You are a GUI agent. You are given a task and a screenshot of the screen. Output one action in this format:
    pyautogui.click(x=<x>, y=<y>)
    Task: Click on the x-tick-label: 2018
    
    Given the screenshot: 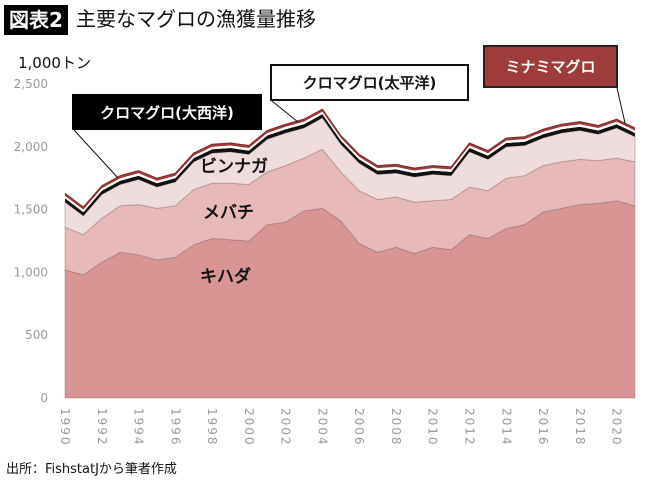 What is the action you would take?
    pyautogui.click(x=580, y=427)
    